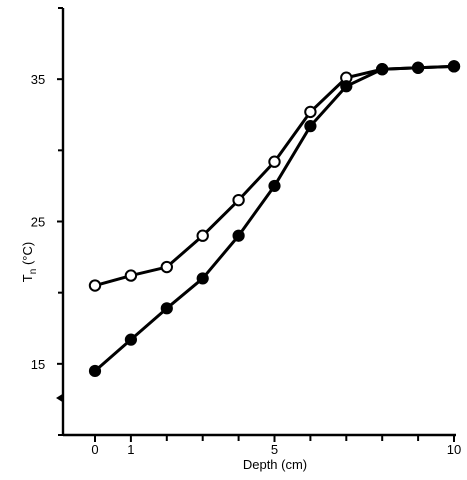 The height and width of the screenshot is (480, 467). Describe the element at coordinates (38, 364) in the screenshot. I see `y-tick-label: 15` at that location.